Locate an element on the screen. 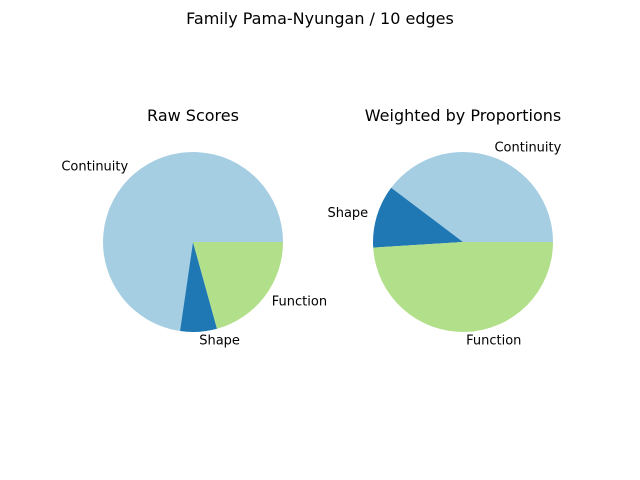  figure-title: Family Pama-Nyungan / 10 edges is located at coordinates (320, 18).